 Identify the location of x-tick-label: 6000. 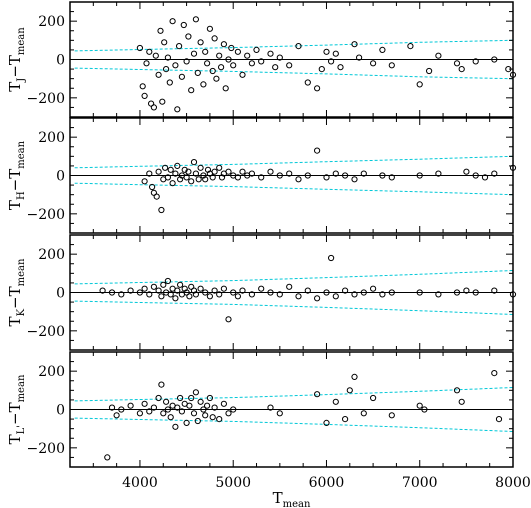
(327, 483).